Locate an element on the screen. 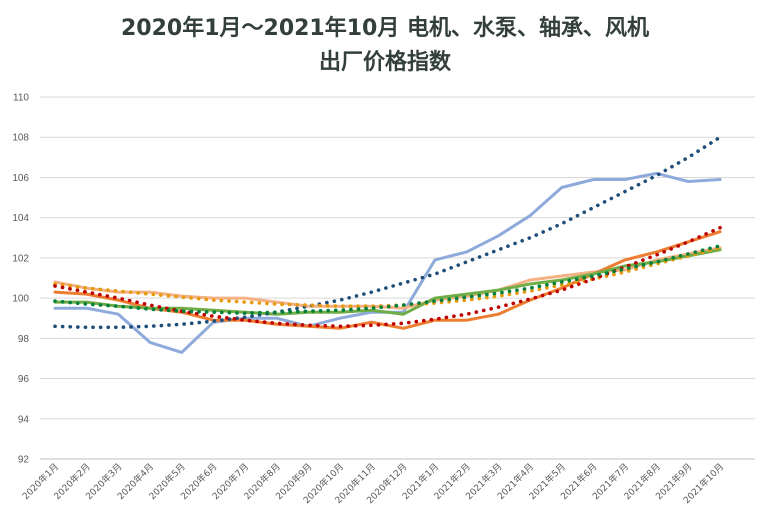 This screenshot has width=770, height=526. y-tick-label: 102 is located at coordinates (20, 258).